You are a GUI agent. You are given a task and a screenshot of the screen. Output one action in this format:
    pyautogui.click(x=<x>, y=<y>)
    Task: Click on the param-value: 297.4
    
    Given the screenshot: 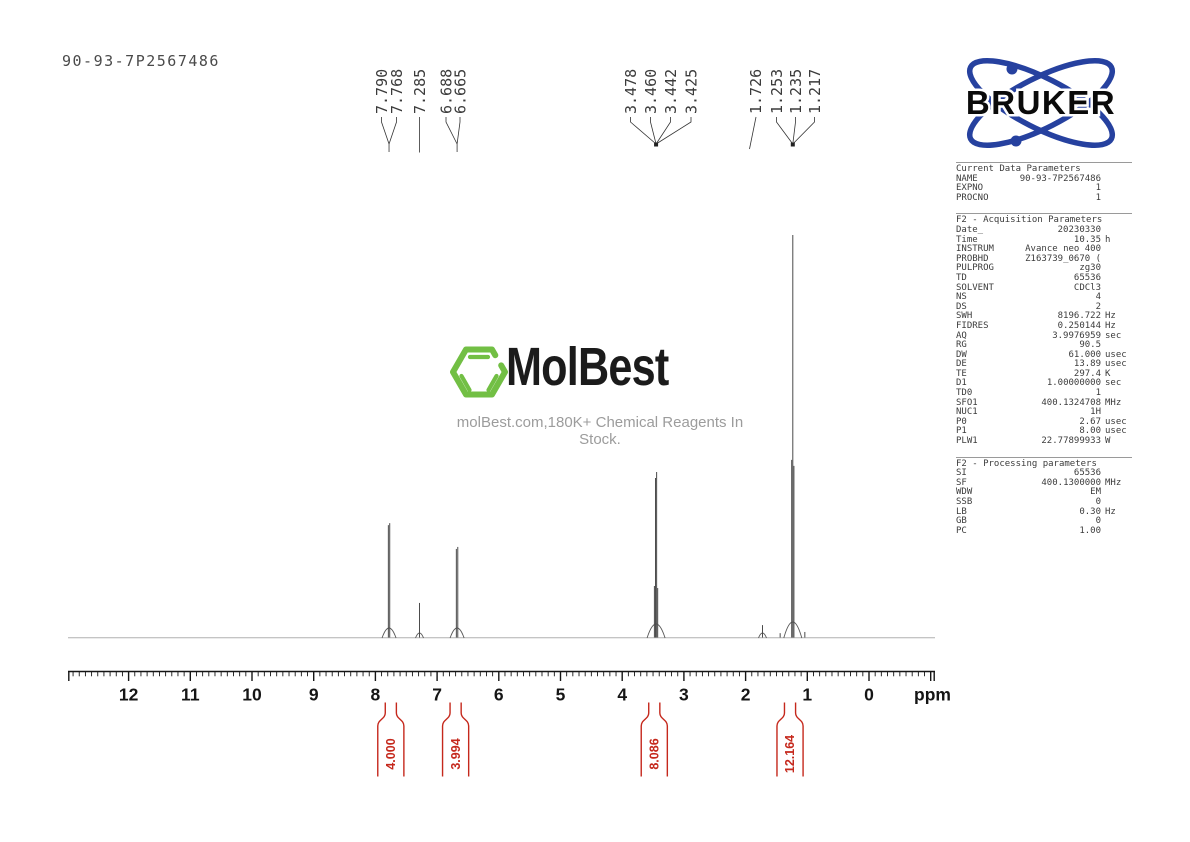 What is the action you would take?
    pyautogui.click(x=1087, y=373)
    